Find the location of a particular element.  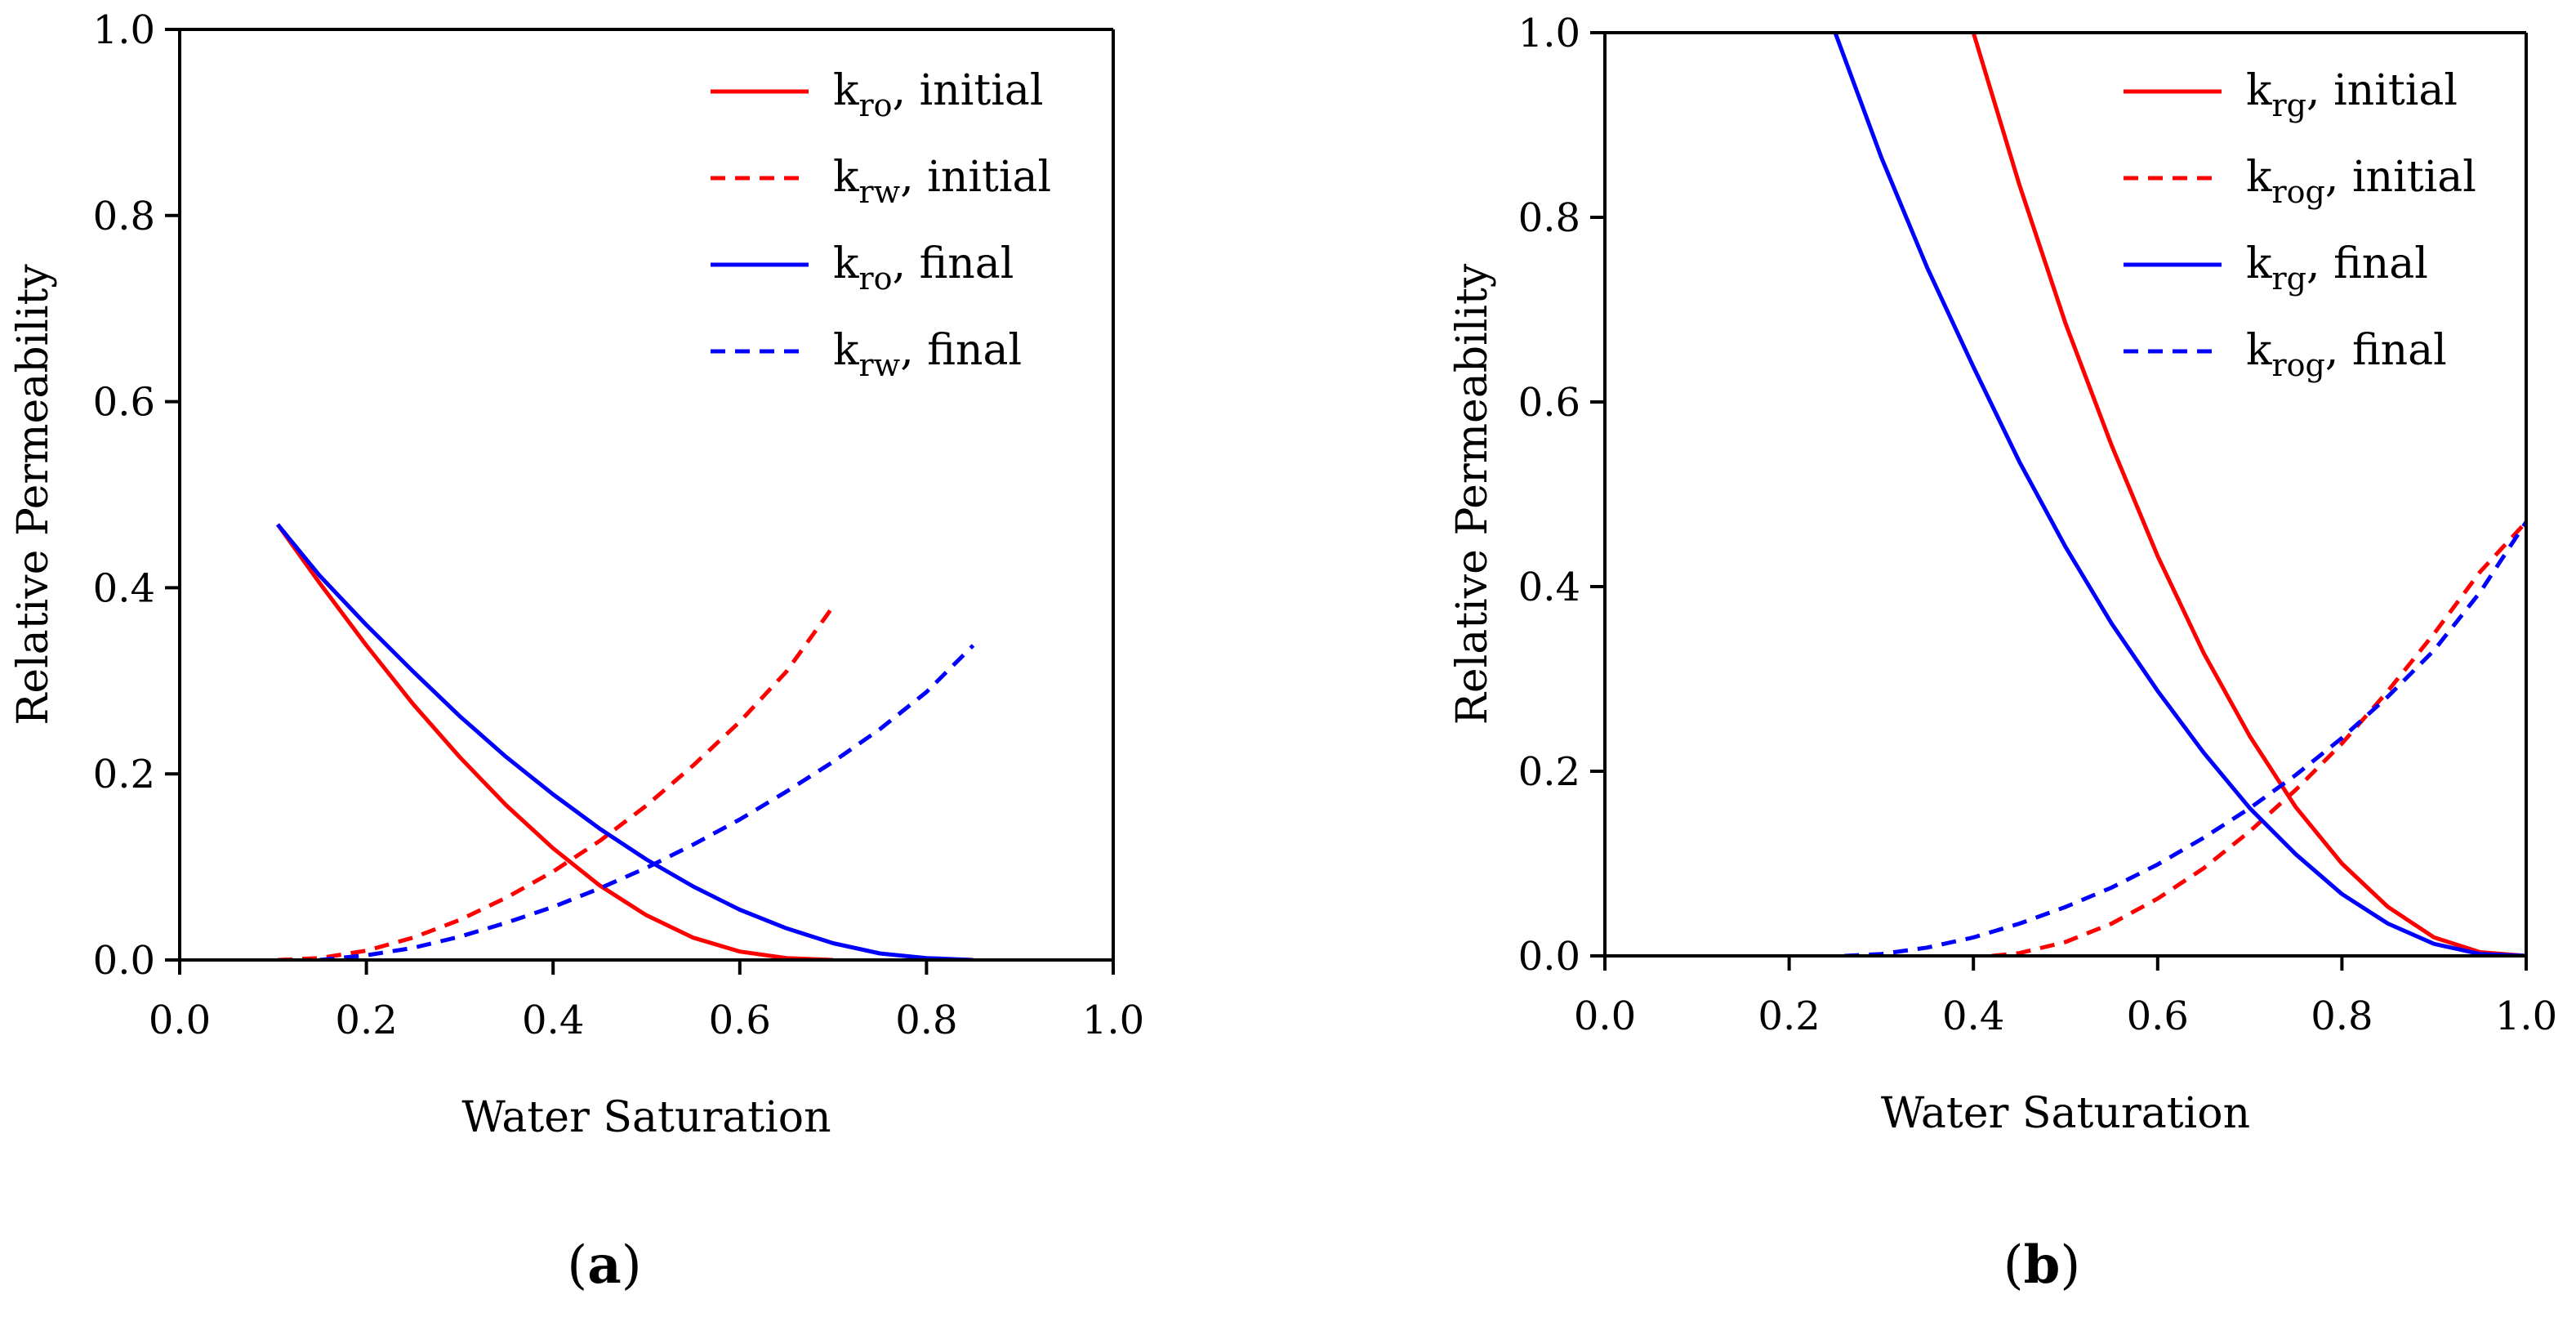

legend-entry: krw, initial is located at coordinates (942, 181).